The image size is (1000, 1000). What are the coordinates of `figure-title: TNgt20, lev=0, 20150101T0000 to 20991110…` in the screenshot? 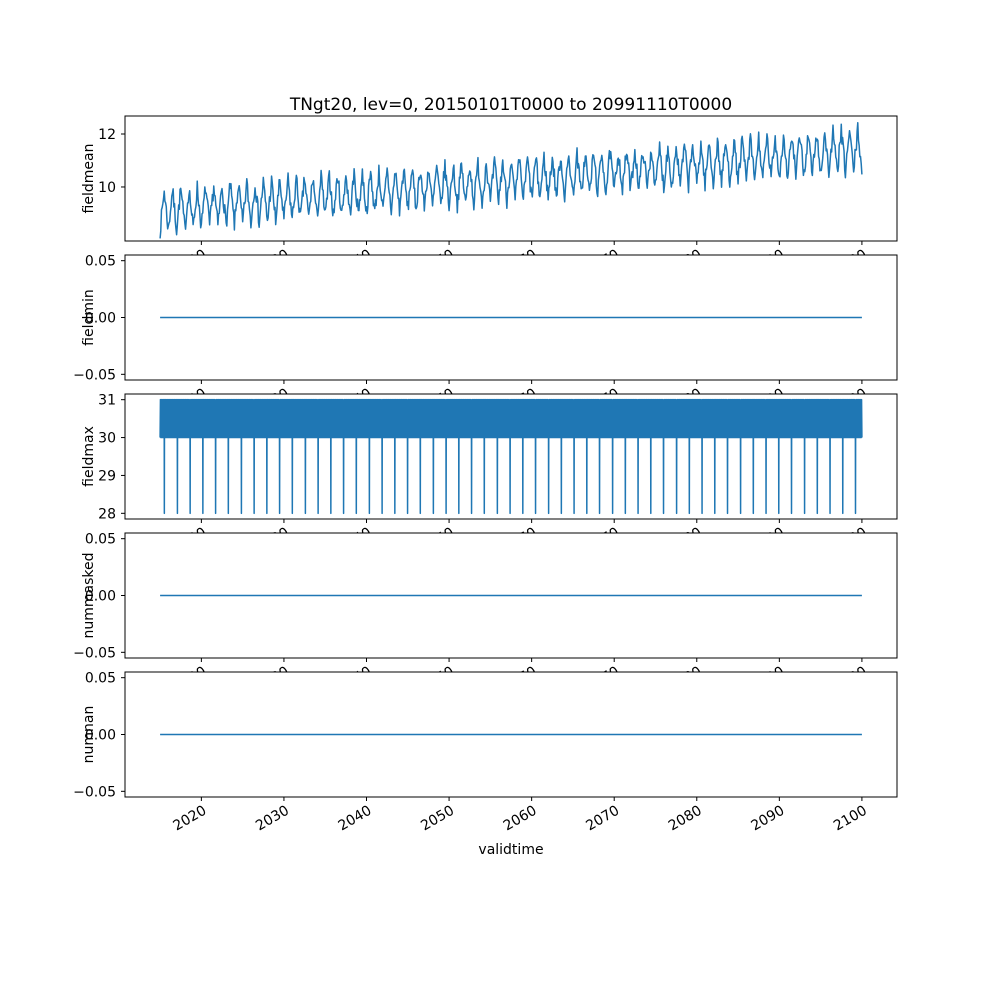 It's located at (511, 105).